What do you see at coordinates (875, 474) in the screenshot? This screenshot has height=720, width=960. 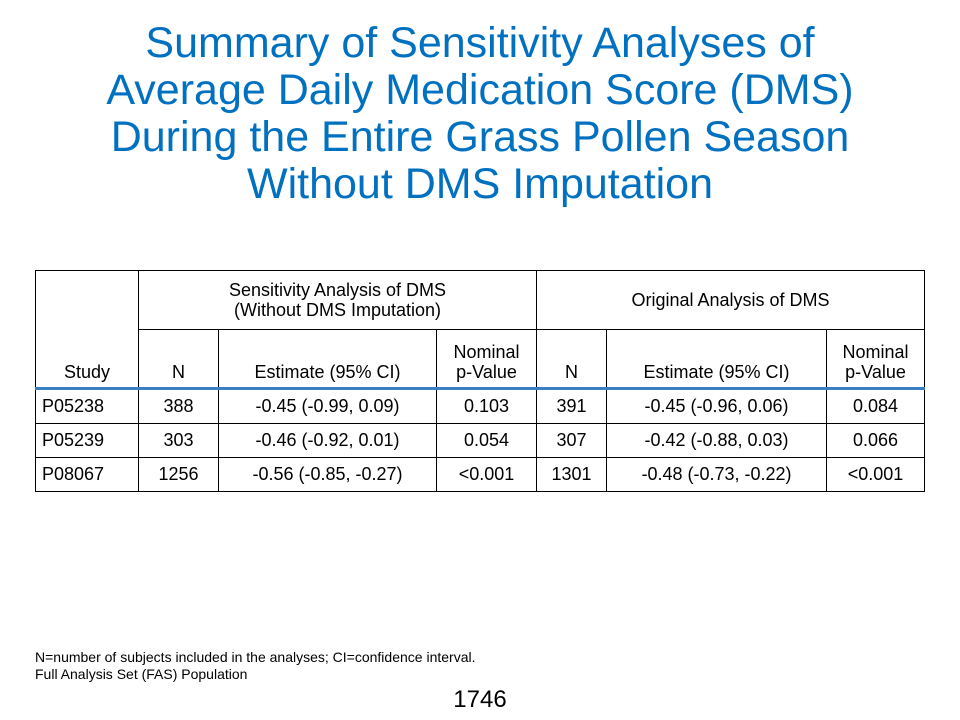 I see `cell-orig-pvalue: <0.001` at bounding box center [875, 474].